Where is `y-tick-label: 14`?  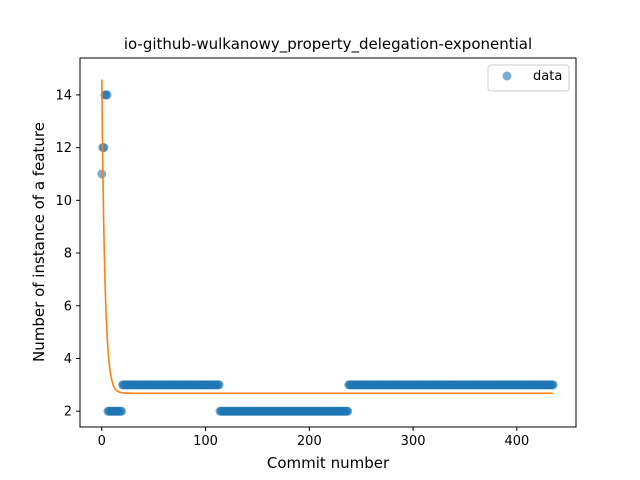 y-tick-label: 14 is located at coordinates (63, 95).